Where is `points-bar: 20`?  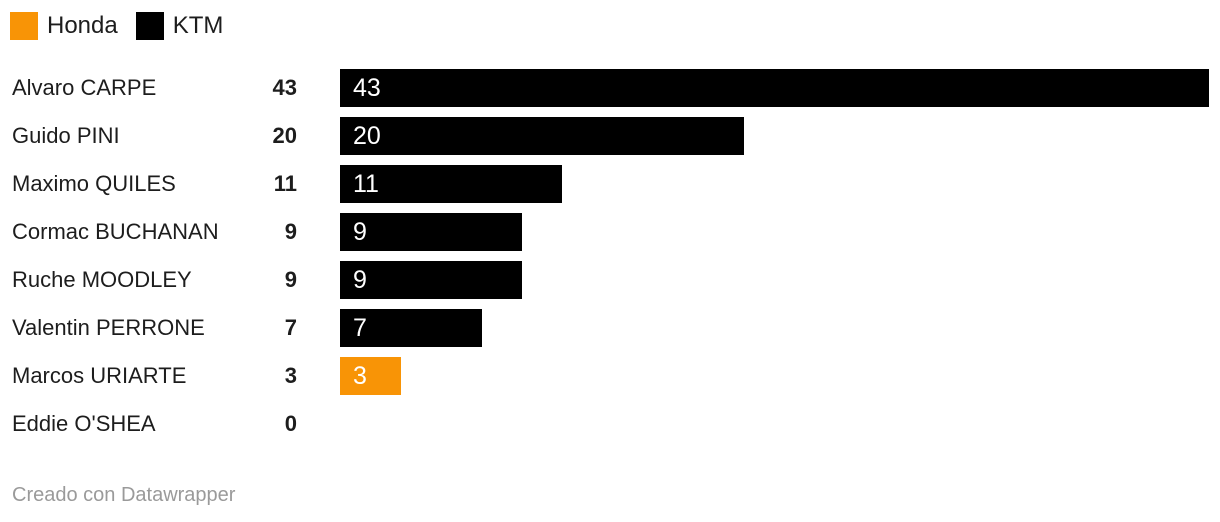
points-bar: 20 is located at coordinates (542, 136).